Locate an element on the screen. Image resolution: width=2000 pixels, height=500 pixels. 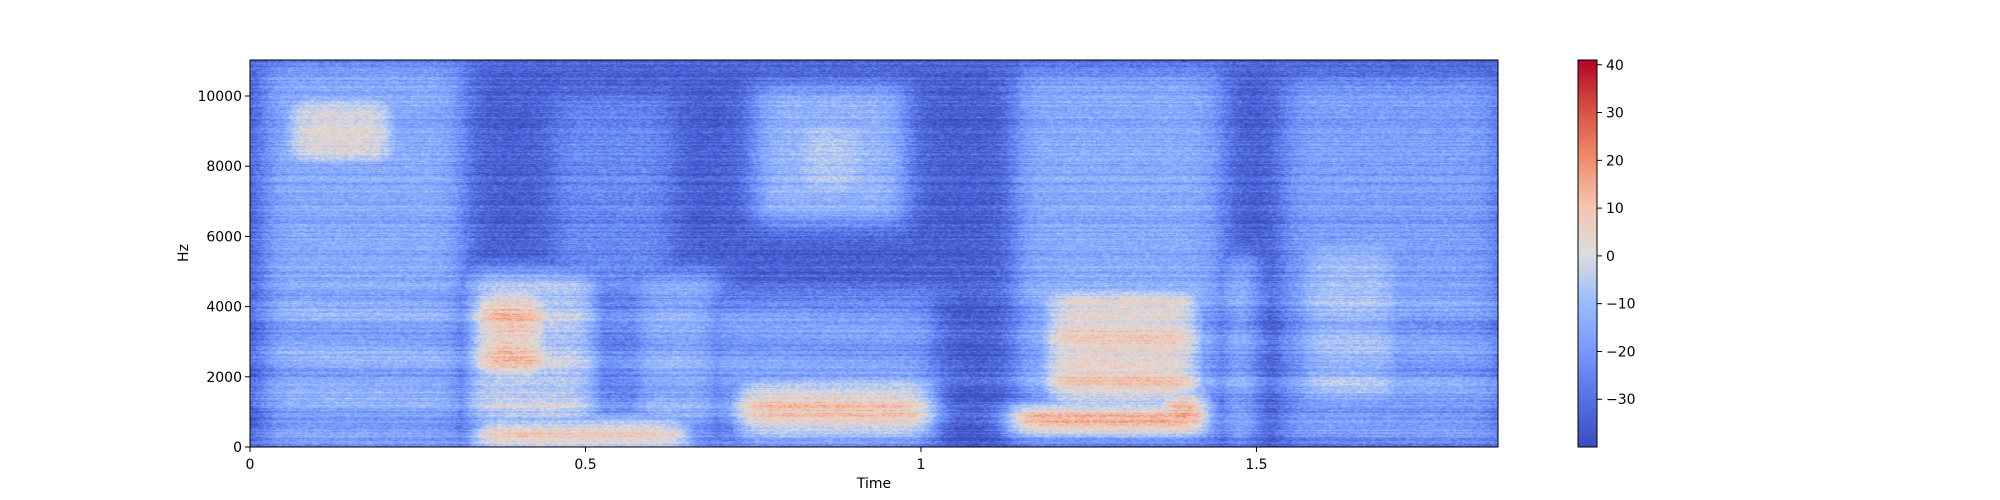
y-tick-label: 8000 is located at coordinates (224, 167).